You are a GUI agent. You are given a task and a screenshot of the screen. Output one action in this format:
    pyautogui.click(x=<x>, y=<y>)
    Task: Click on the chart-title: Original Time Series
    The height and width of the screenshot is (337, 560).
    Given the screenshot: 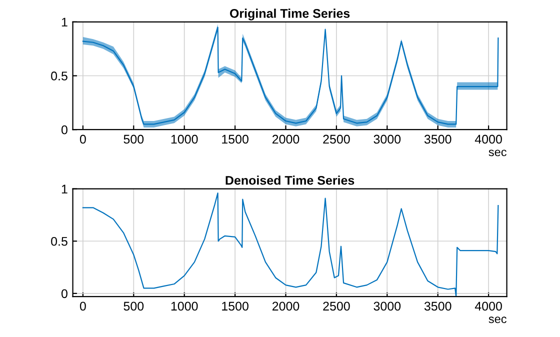 What is the action you would take?
    pyautogui.click(x=290, y=14)
    